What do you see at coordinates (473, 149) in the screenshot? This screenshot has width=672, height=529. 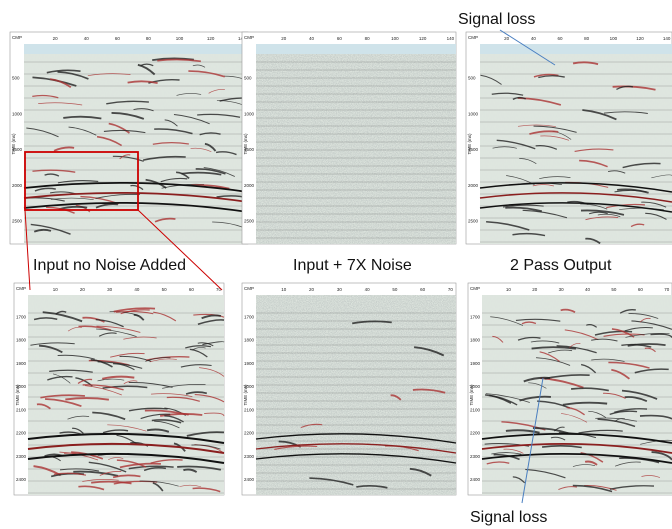 I see `y-tick-label: 1500` at bounding box center [473, 149].